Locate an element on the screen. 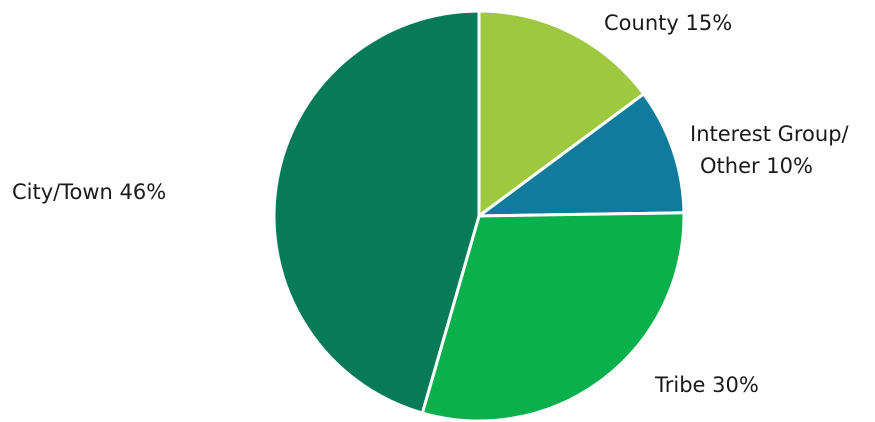  slice-label-city-town: City/Town 46% is located at coordinates (89, 192).